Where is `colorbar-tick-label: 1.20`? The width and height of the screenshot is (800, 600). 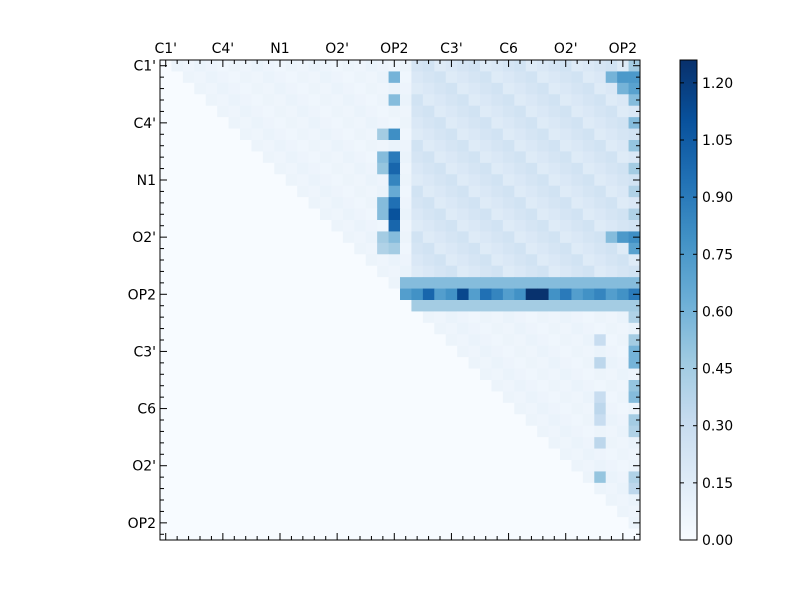
colorbar-tick-label: 1.20 is located at coordinates (717, 84).